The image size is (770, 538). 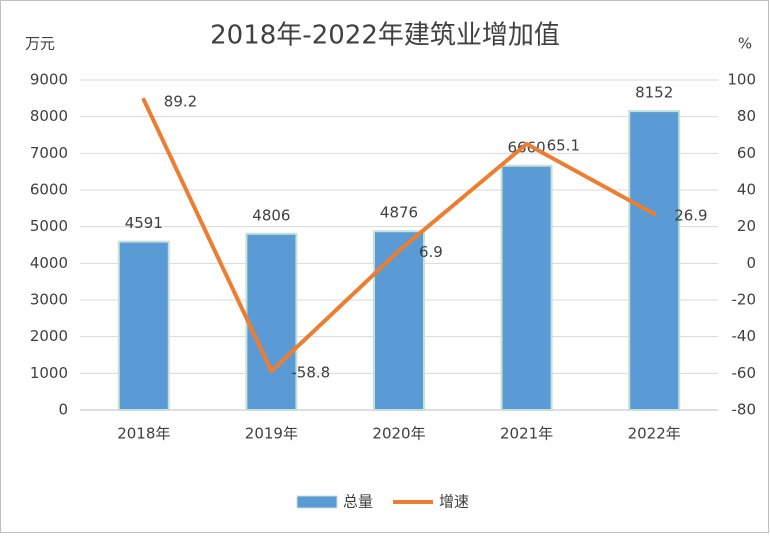 What do you see at coordinates (526, 434) in the screenshot?
I see `x-tick-label: 2021年` at bounding box center [526, 434].